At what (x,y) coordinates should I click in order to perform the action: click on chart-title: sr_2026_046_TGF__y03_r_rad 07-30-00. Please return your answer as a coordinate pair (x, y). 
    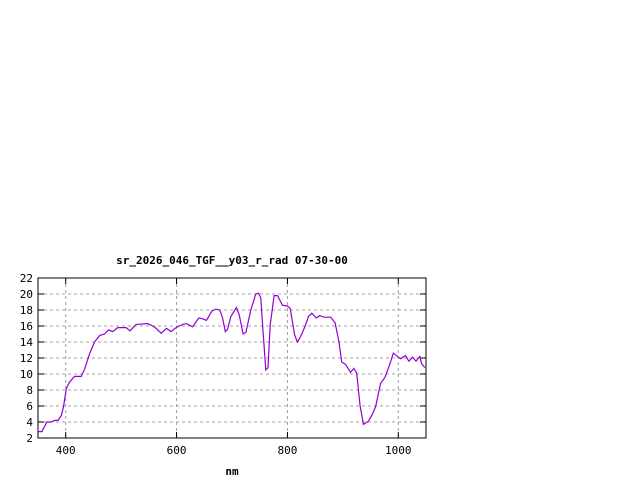
    Looking at the image, I should click on (232, 260).